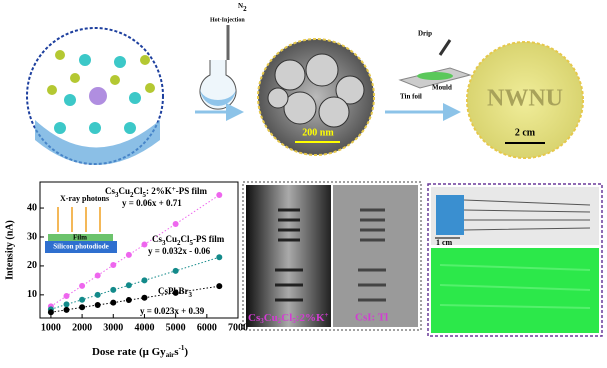 The image size is (607, 368). Describe the element at coordinates (139, 250) in the screenshot. I see `plot-frame` at that location.